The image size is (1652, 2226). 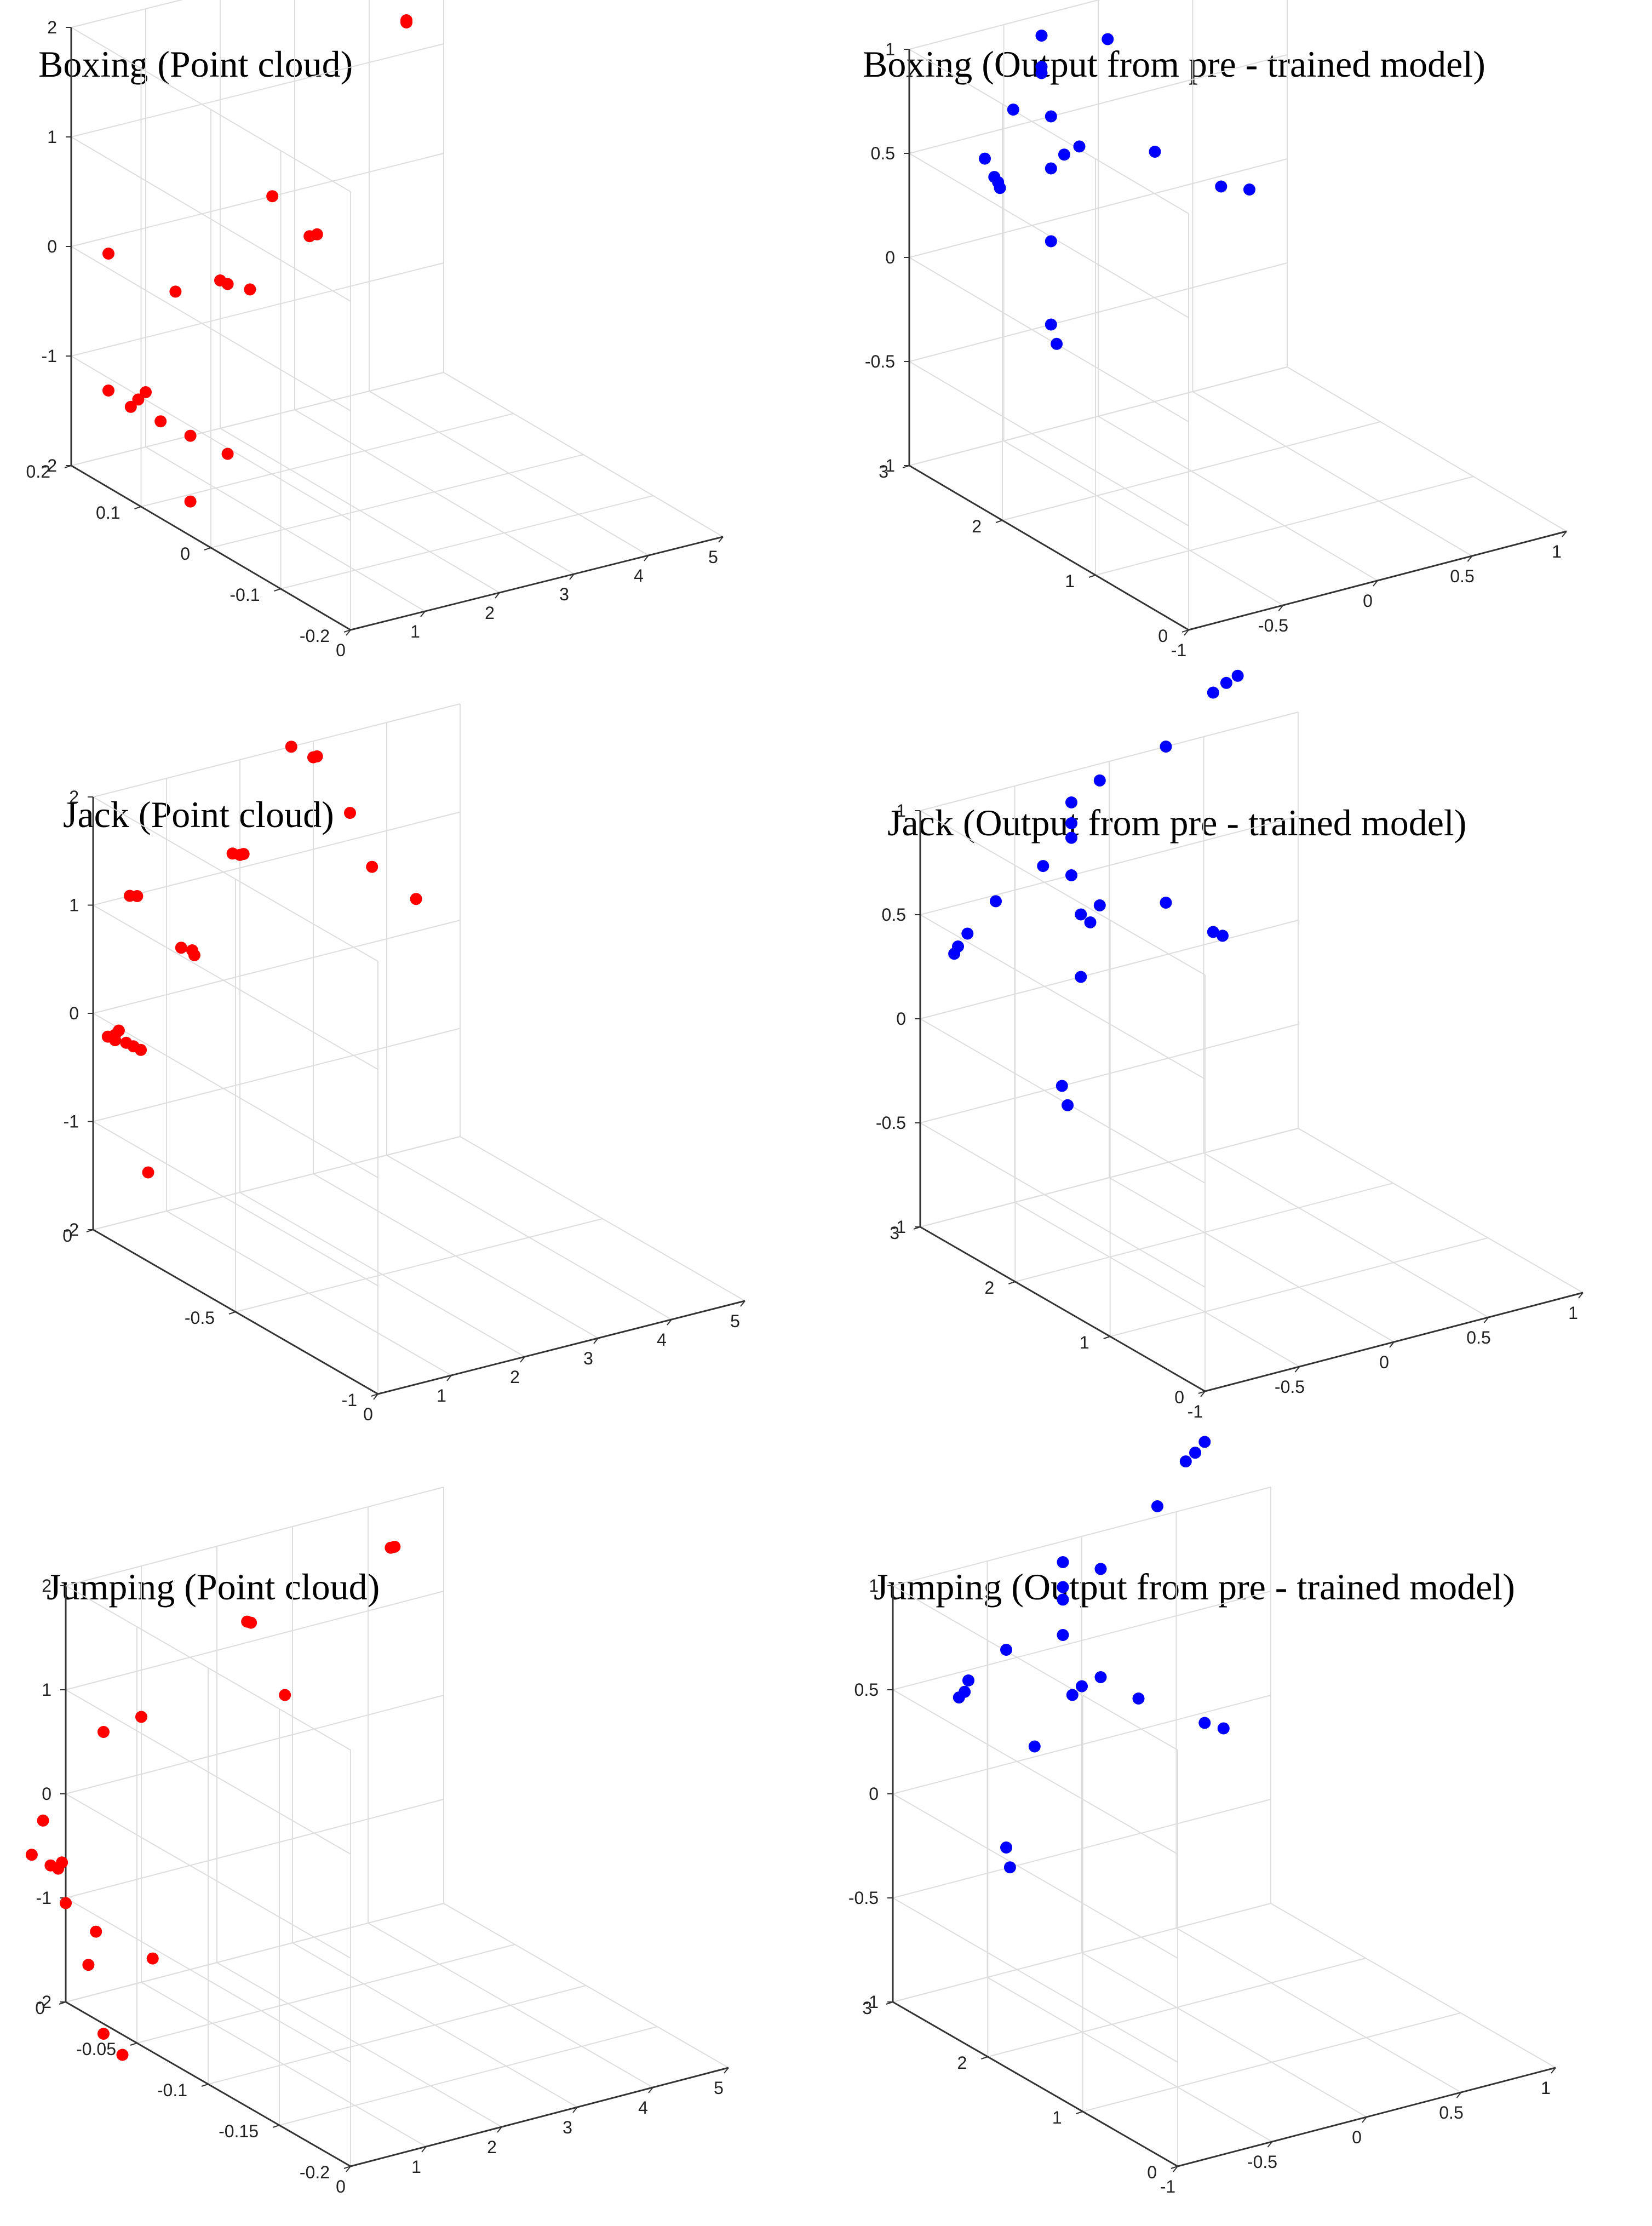 I want to click on y-tick-label: 3, so click(x=883, y=471).